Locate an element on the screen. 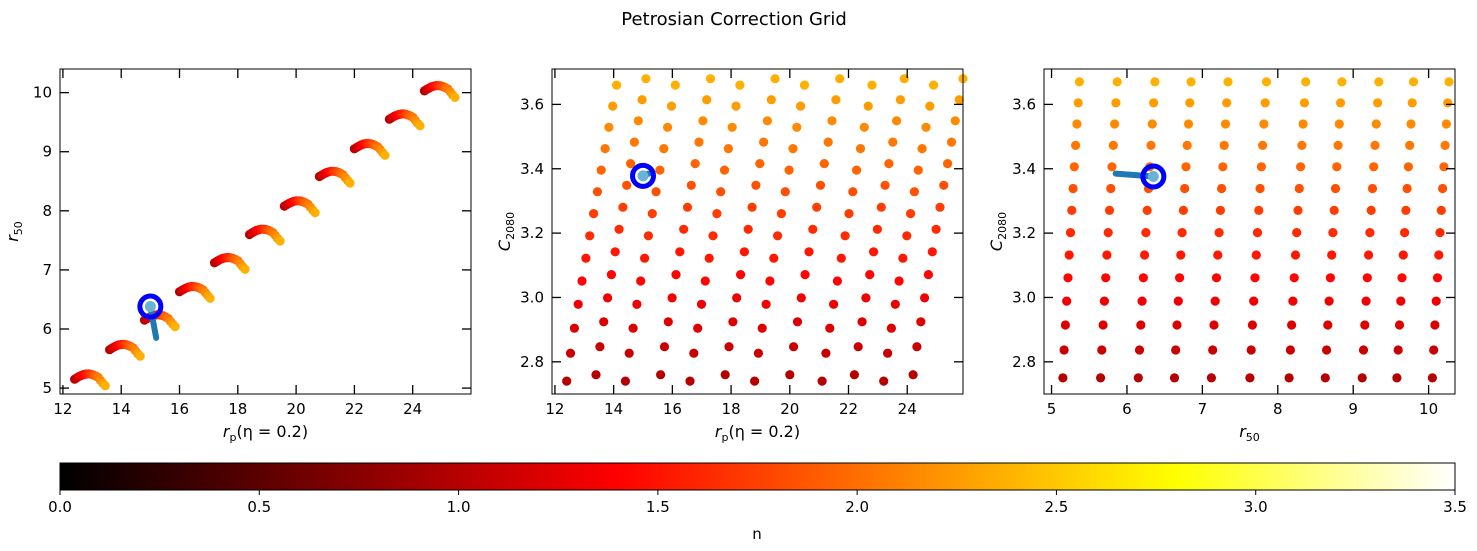  y-tick-label: 3.4 is located at coordinates (532, 169).